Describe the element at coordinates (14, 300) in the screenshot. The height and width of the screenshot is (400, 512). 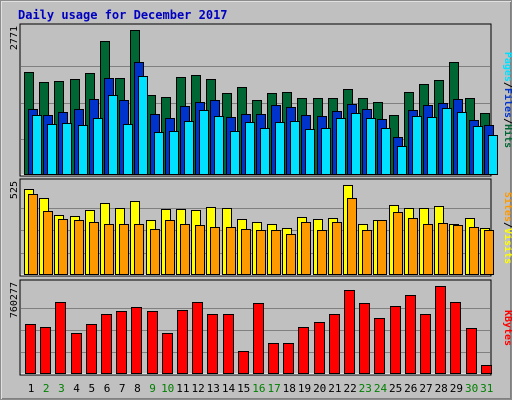
I see `y-max-label: 760277` at that location.